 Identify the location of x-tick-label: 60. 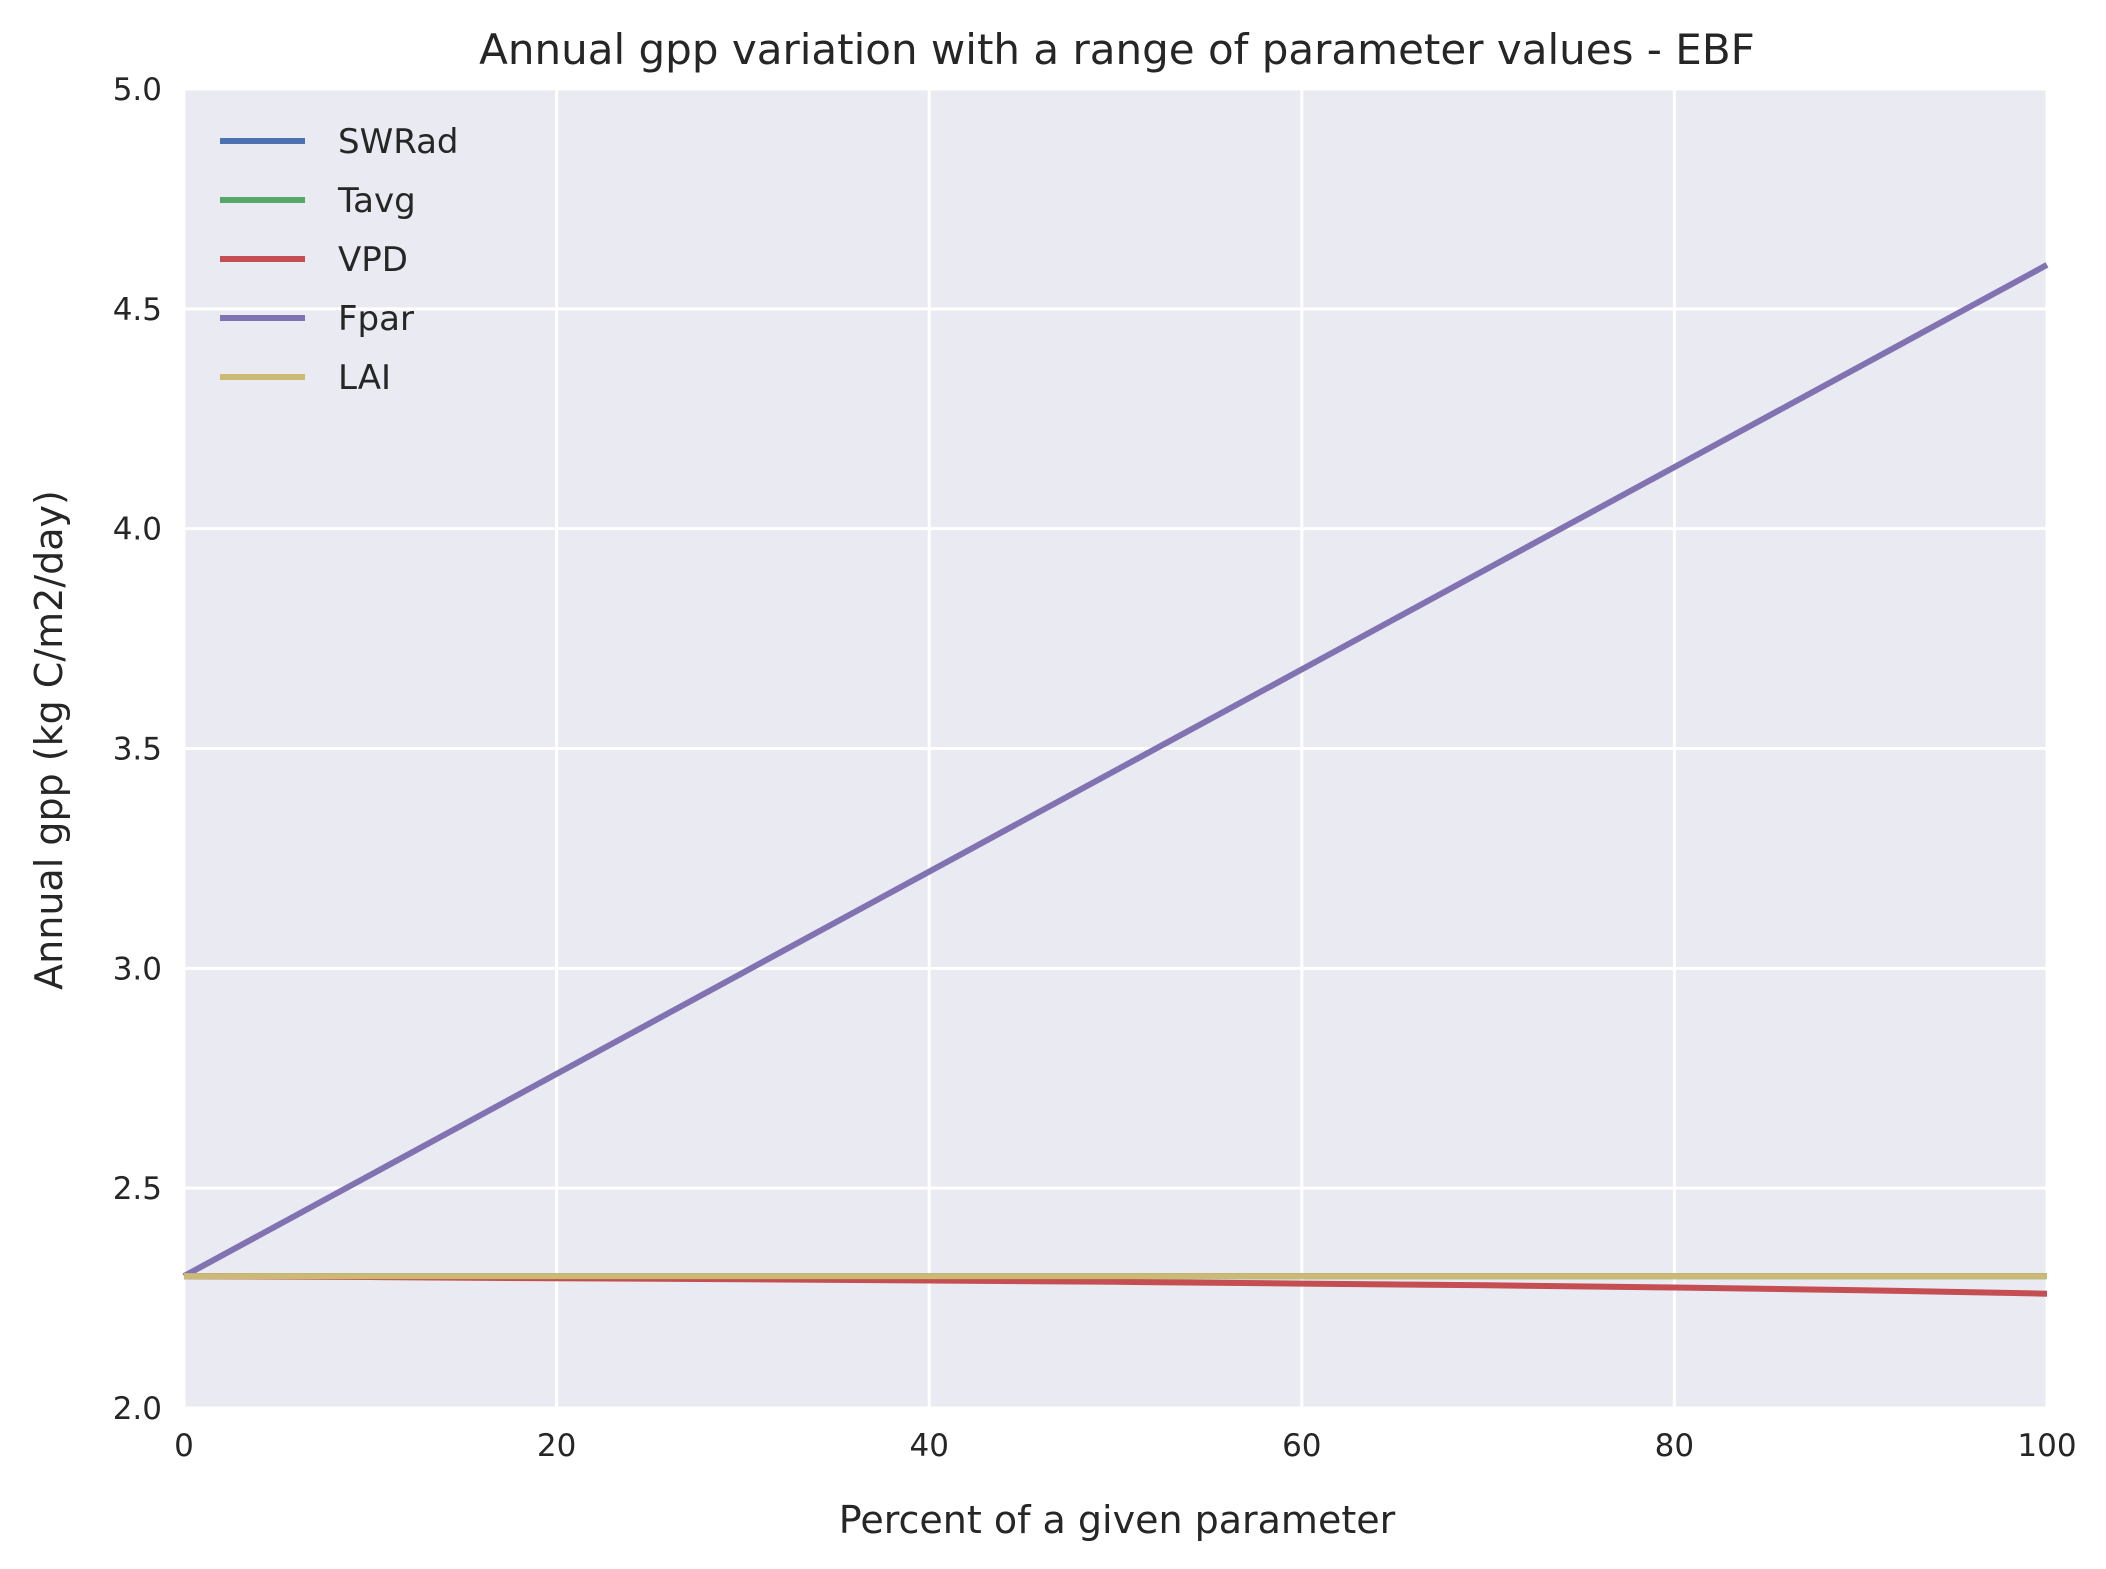
(1301, 1446).